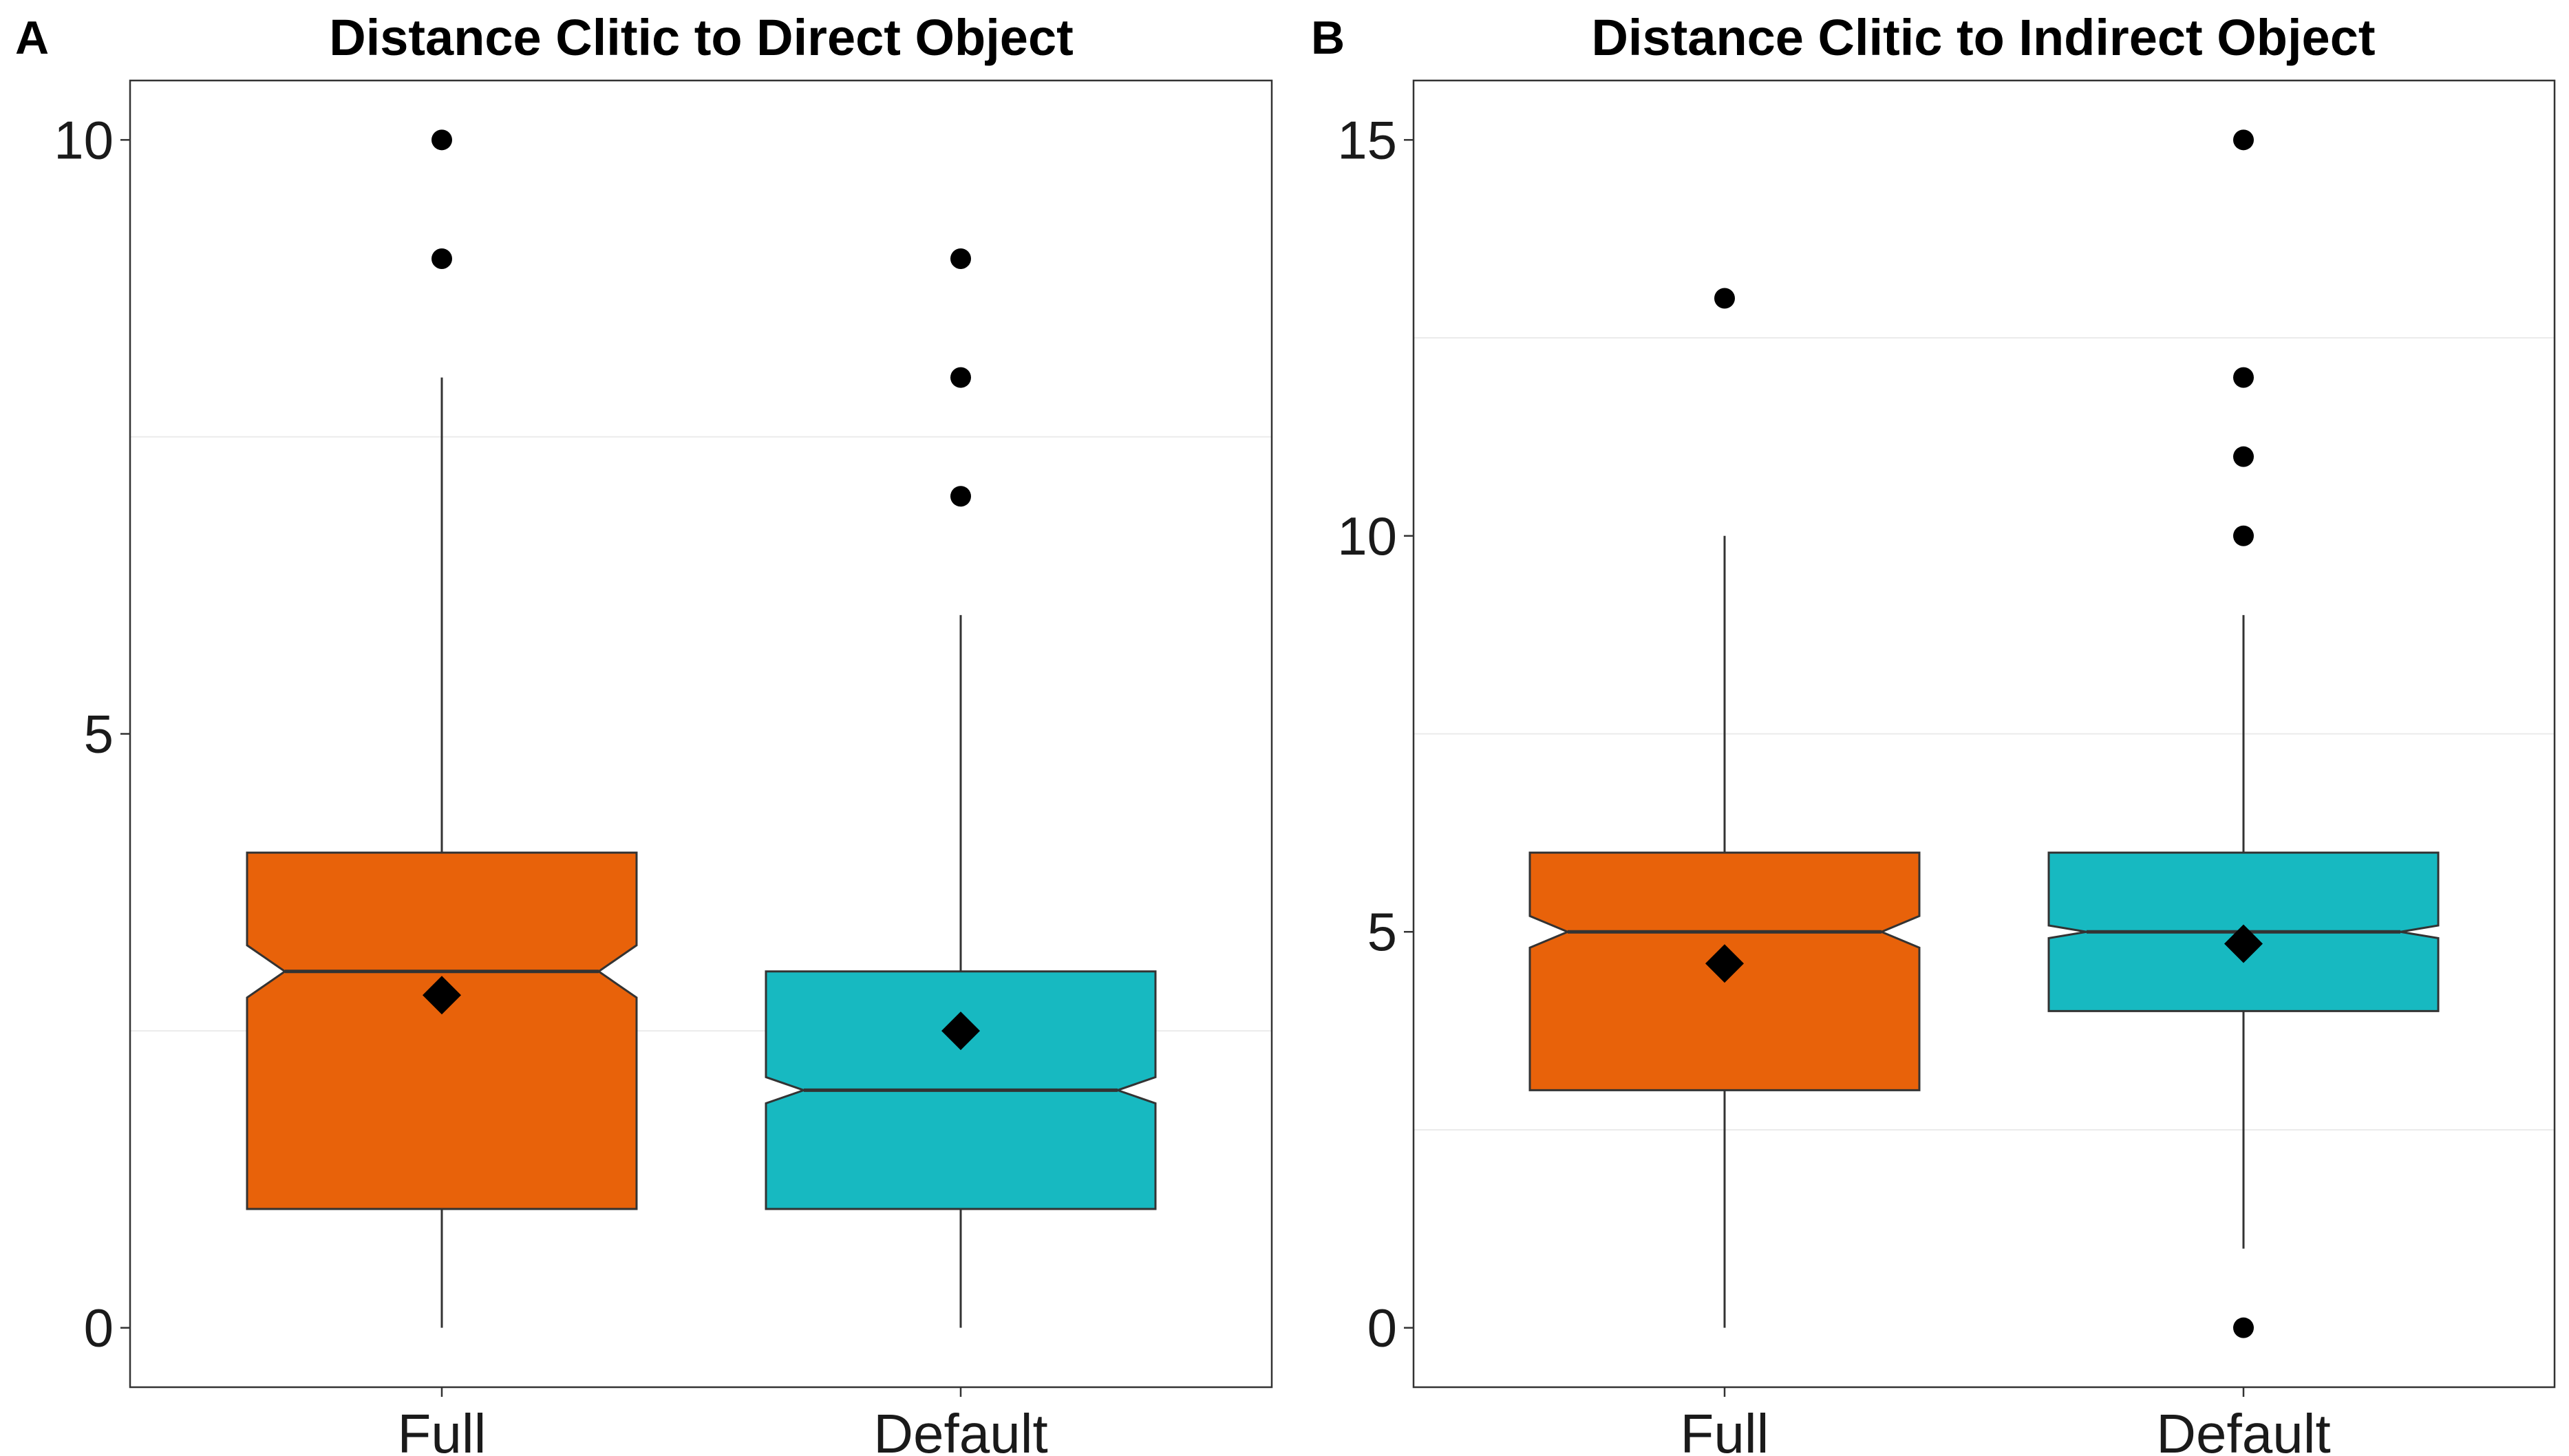 The image size is (2569, 1456). What do you see at coordinates (32, 38) in the screenshot?
I see `panel-a-letter: A` at bounding box center [32, 38].